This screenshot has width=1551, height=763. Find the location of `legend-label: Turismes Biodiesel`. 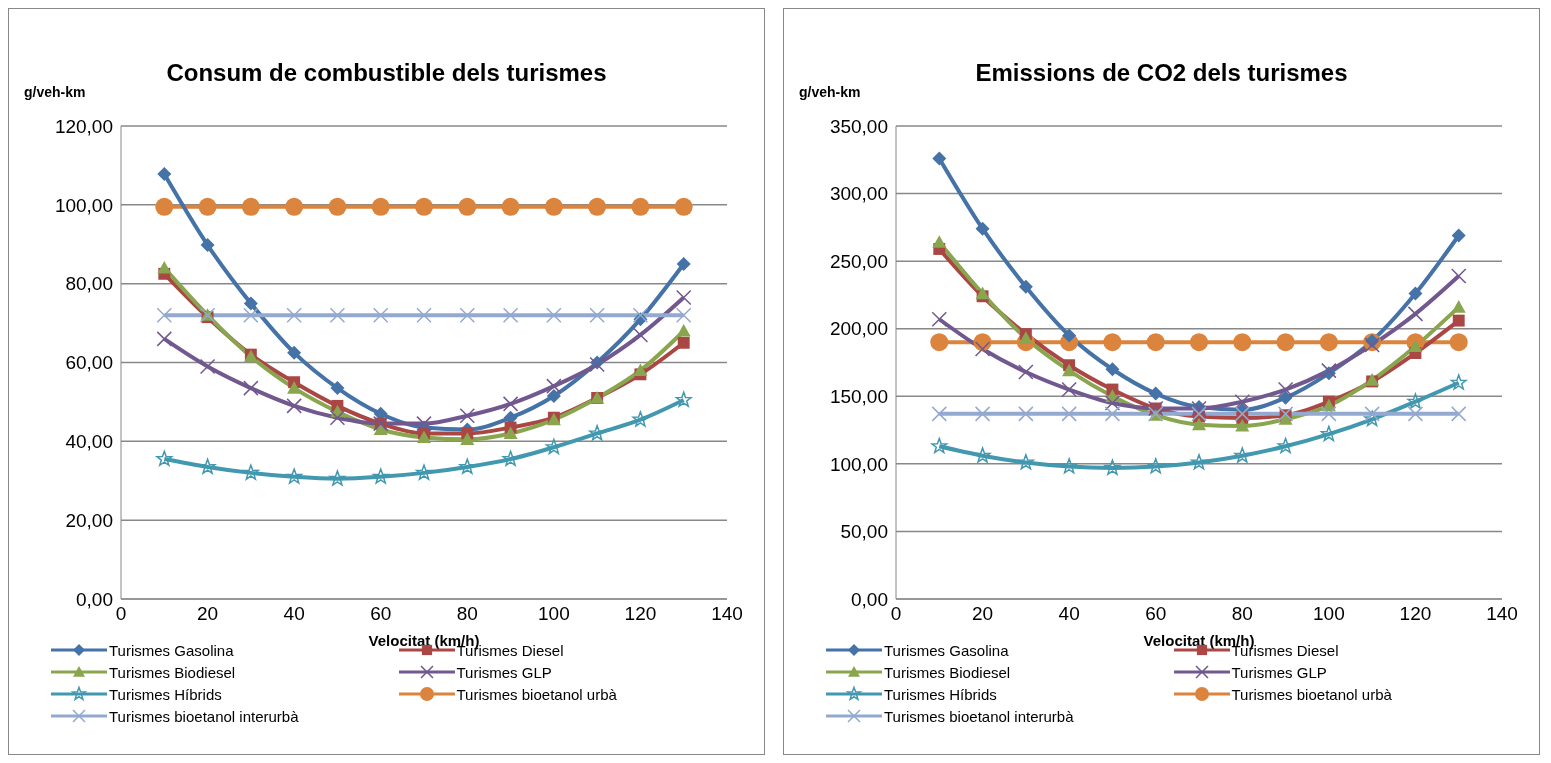

legend-label: Turismes Biodiesel is located at coordinates (172, 672).